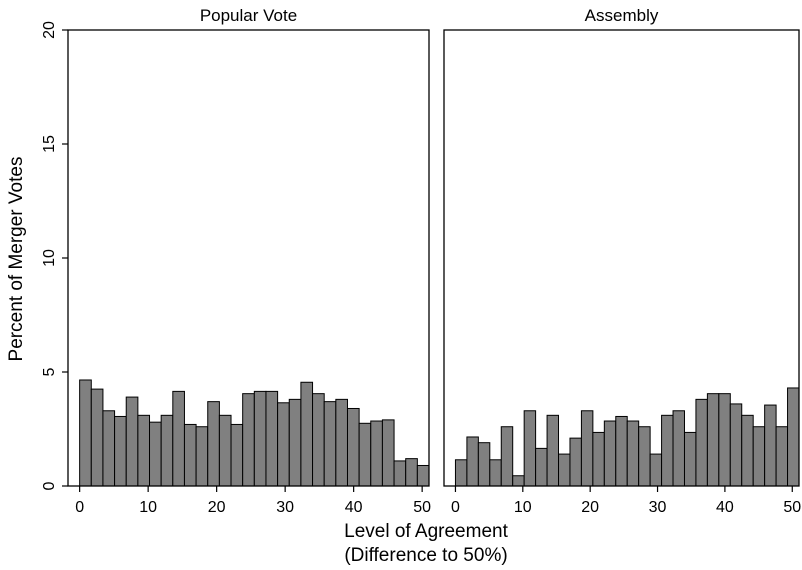  I want to click on y-tick-label: 20, so click(49, 30).